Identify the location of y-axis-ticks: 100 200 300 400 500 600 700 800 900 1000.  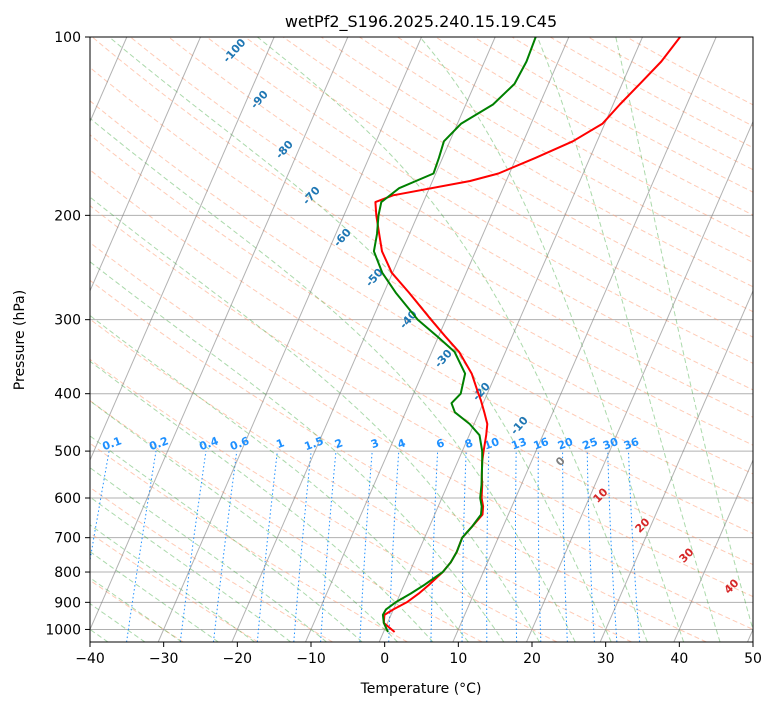
(67, 334).